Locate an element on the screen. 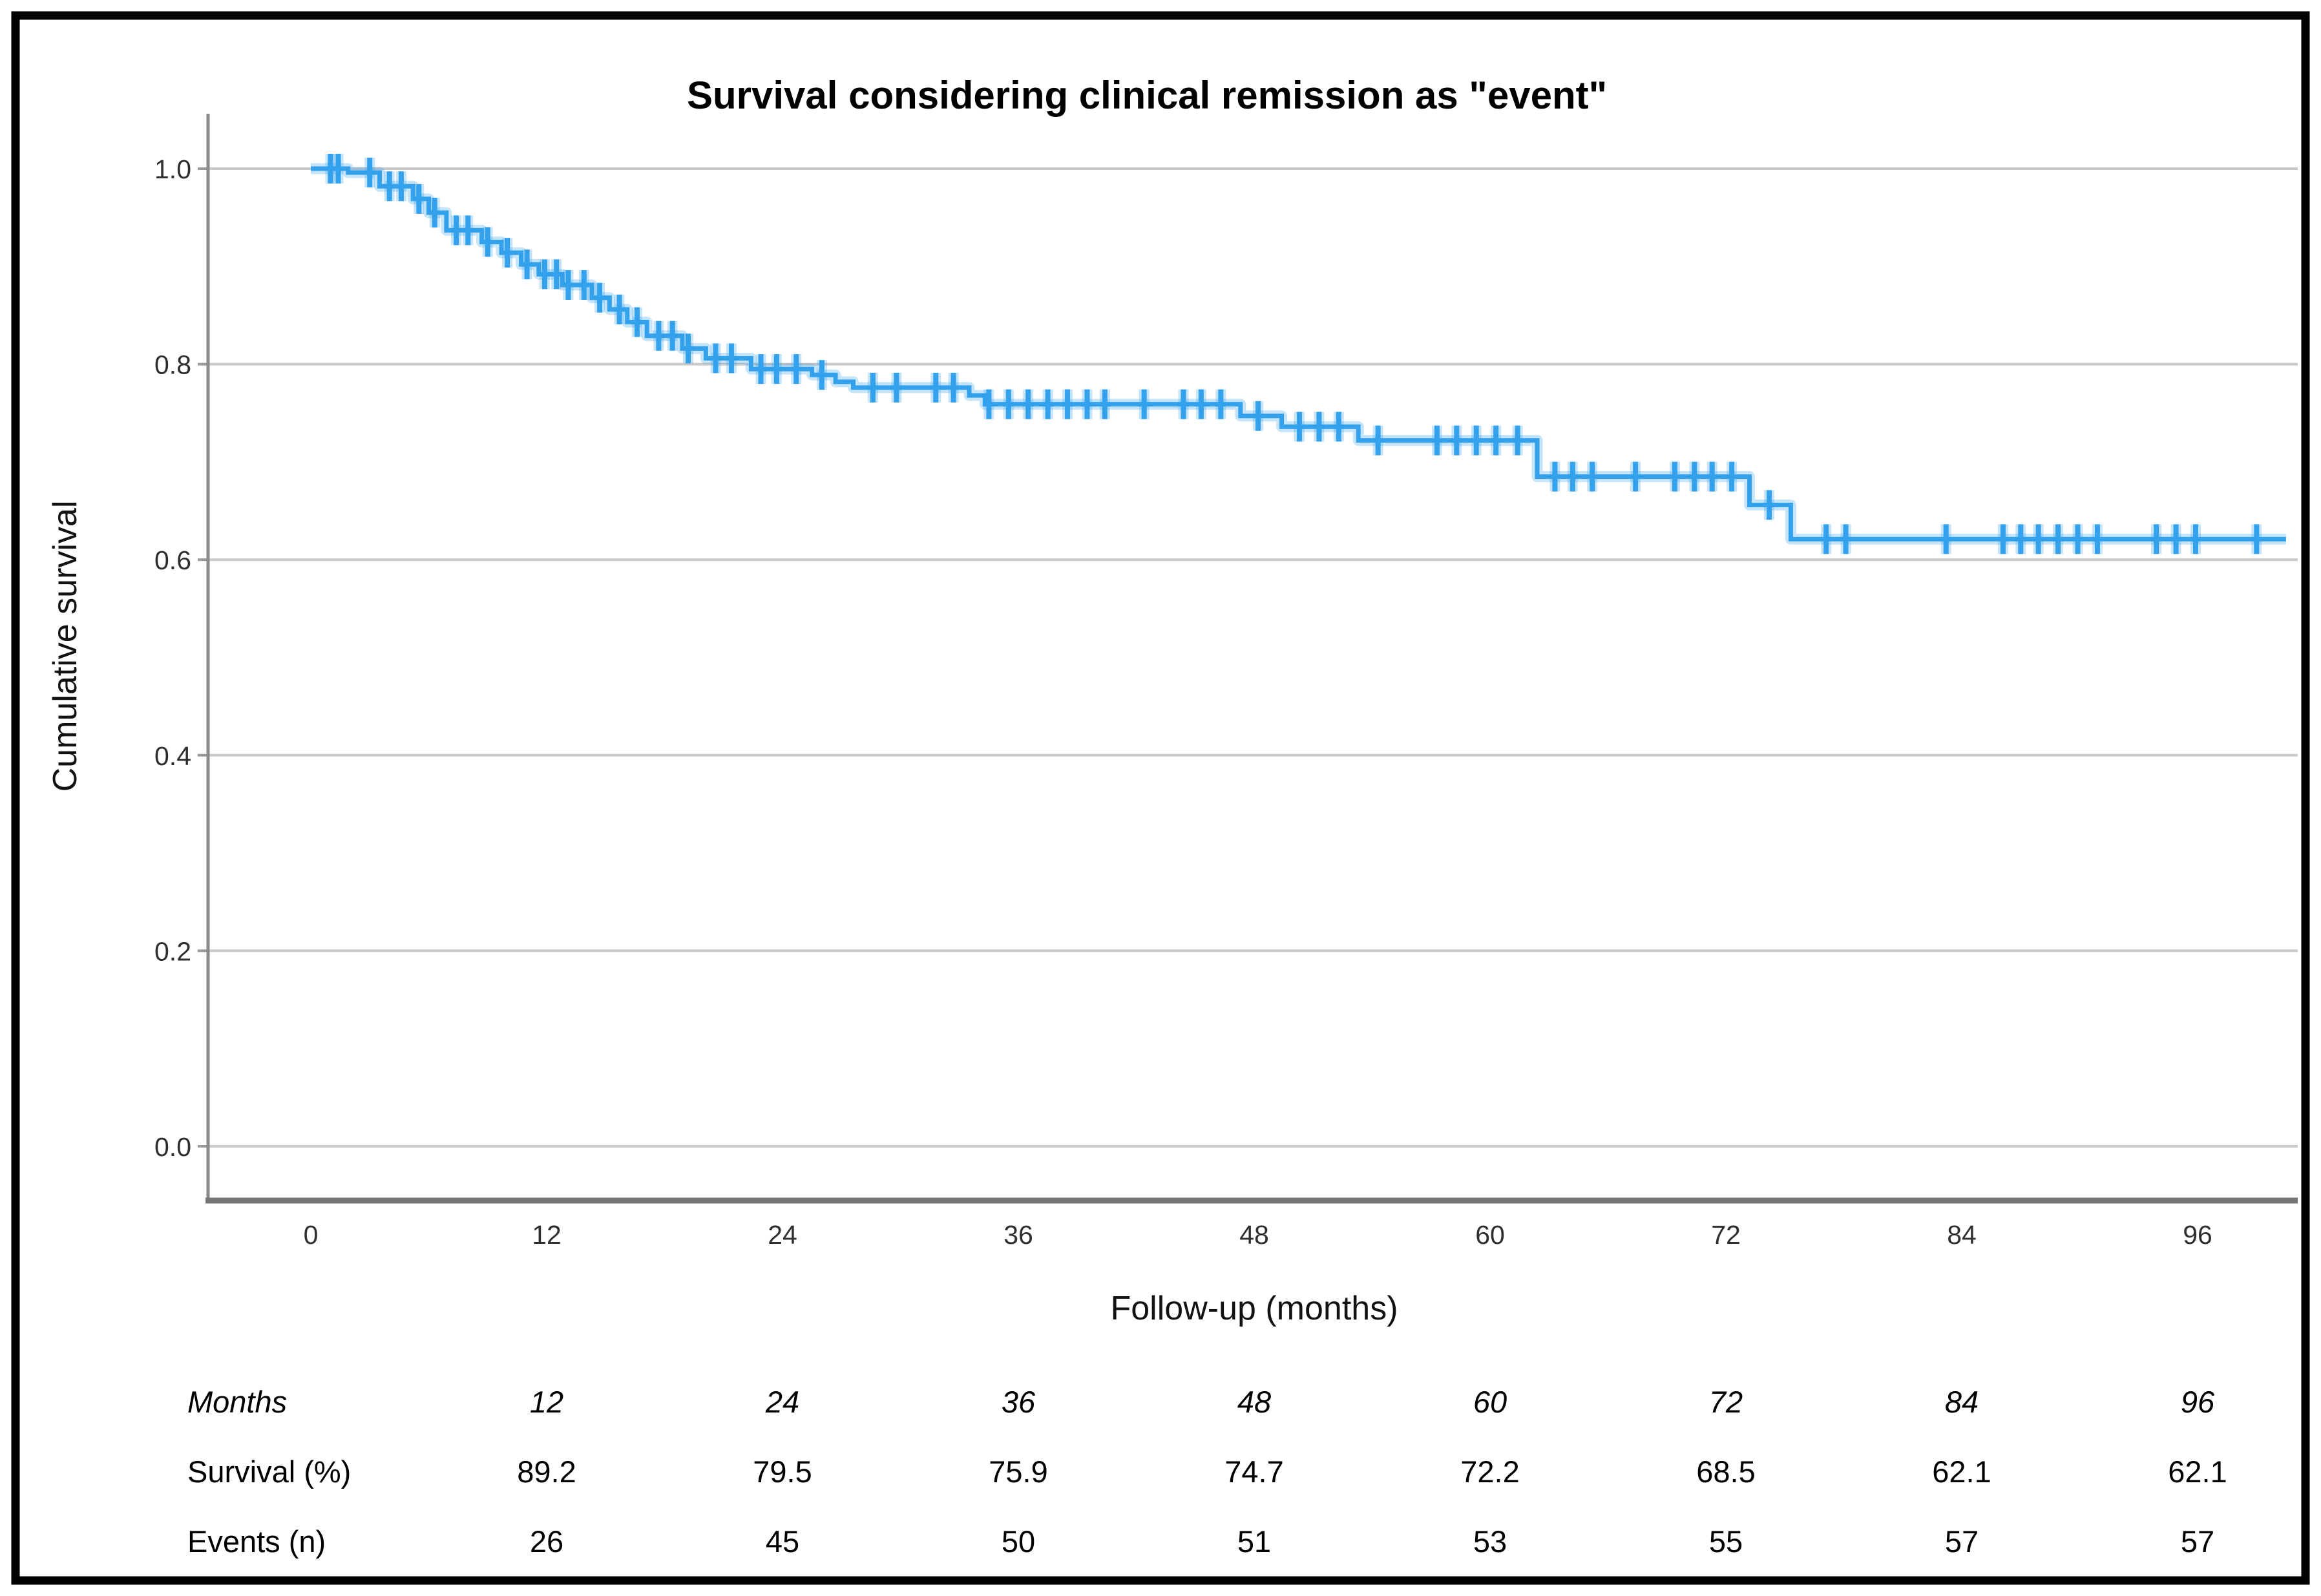  y-tick-label: 0.8 is located at coordinates (172, 365).